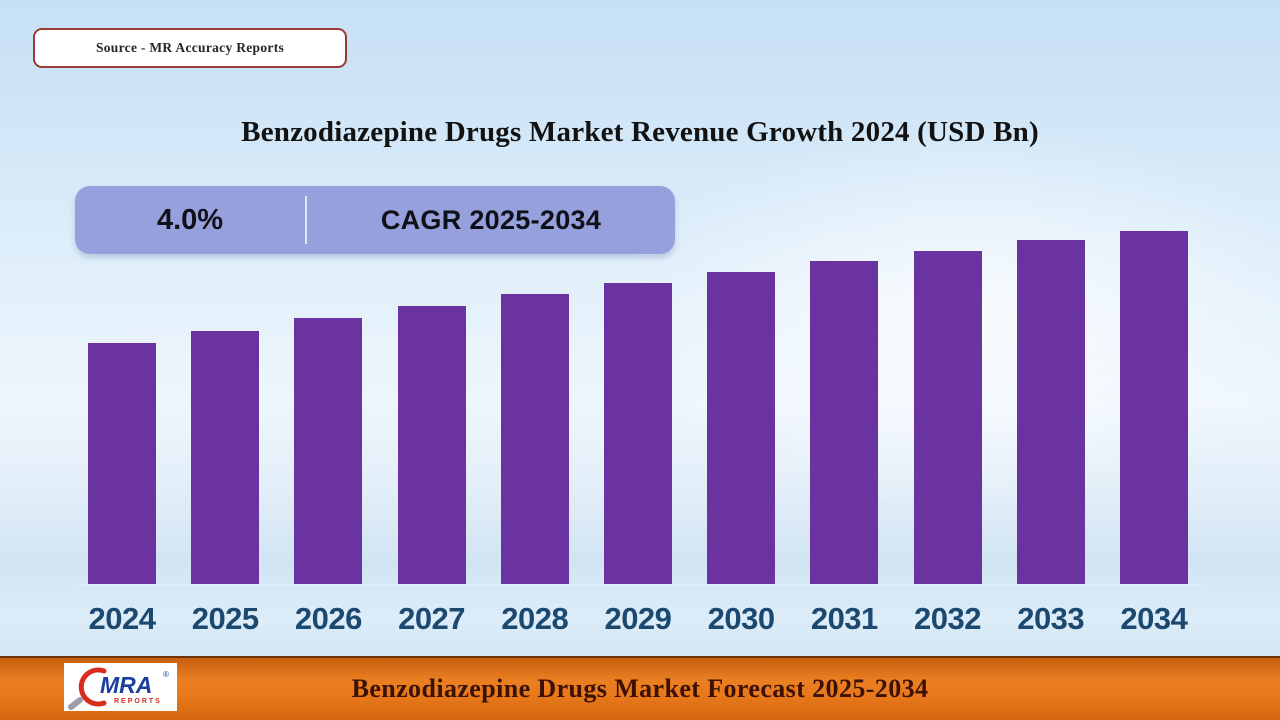  Describe the element at coordinates (741, 428) in the screenshot. I see `bar-2030` at that location.